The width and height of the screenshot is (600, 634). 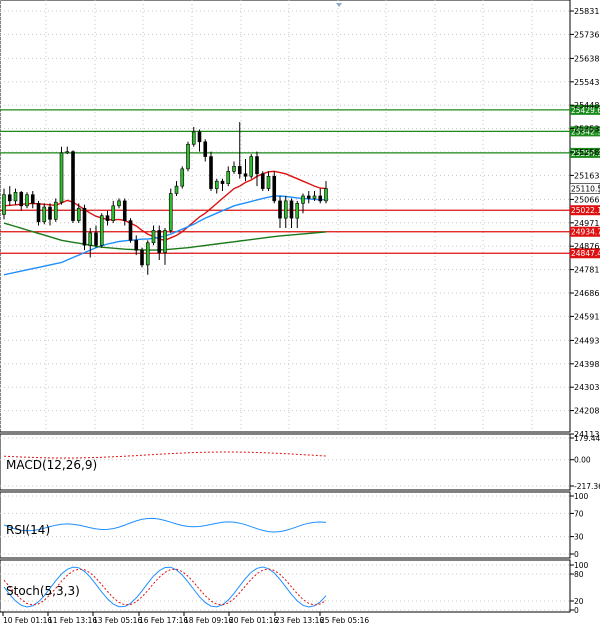 What do you see at coordinates (339, 5) in the screenshot?
I see `shift-marker-icon` at bounding box center [339, 5].